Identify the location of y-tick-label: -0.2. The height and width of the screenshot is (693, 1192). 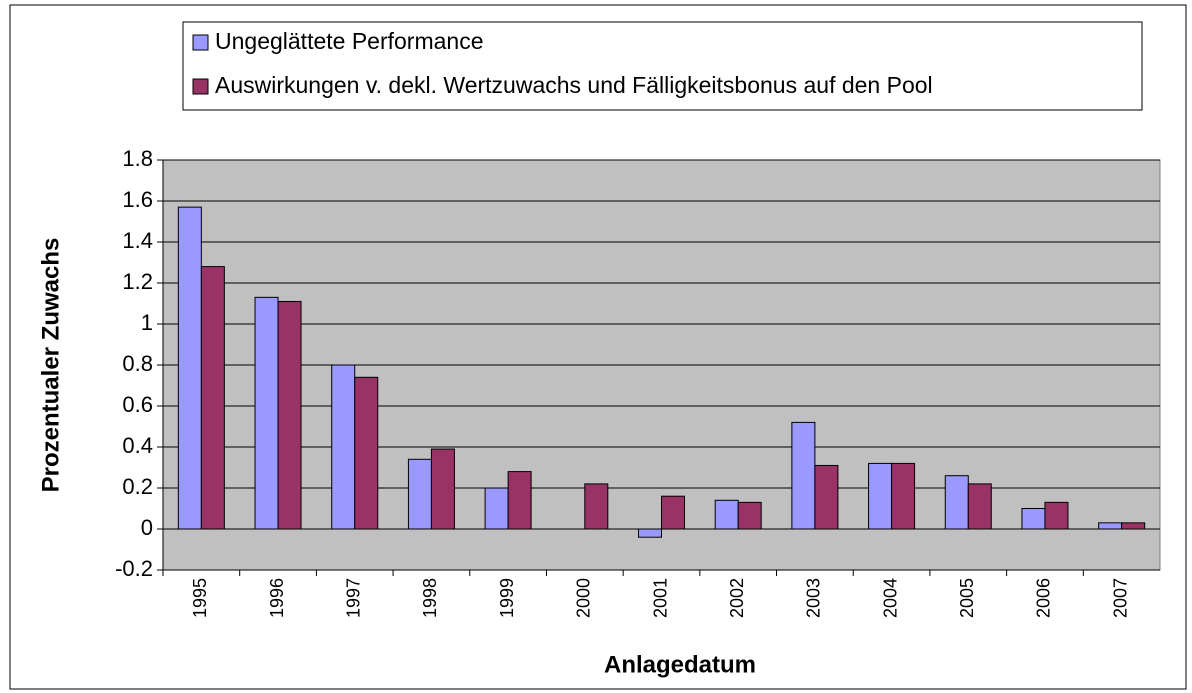
(134, 568).